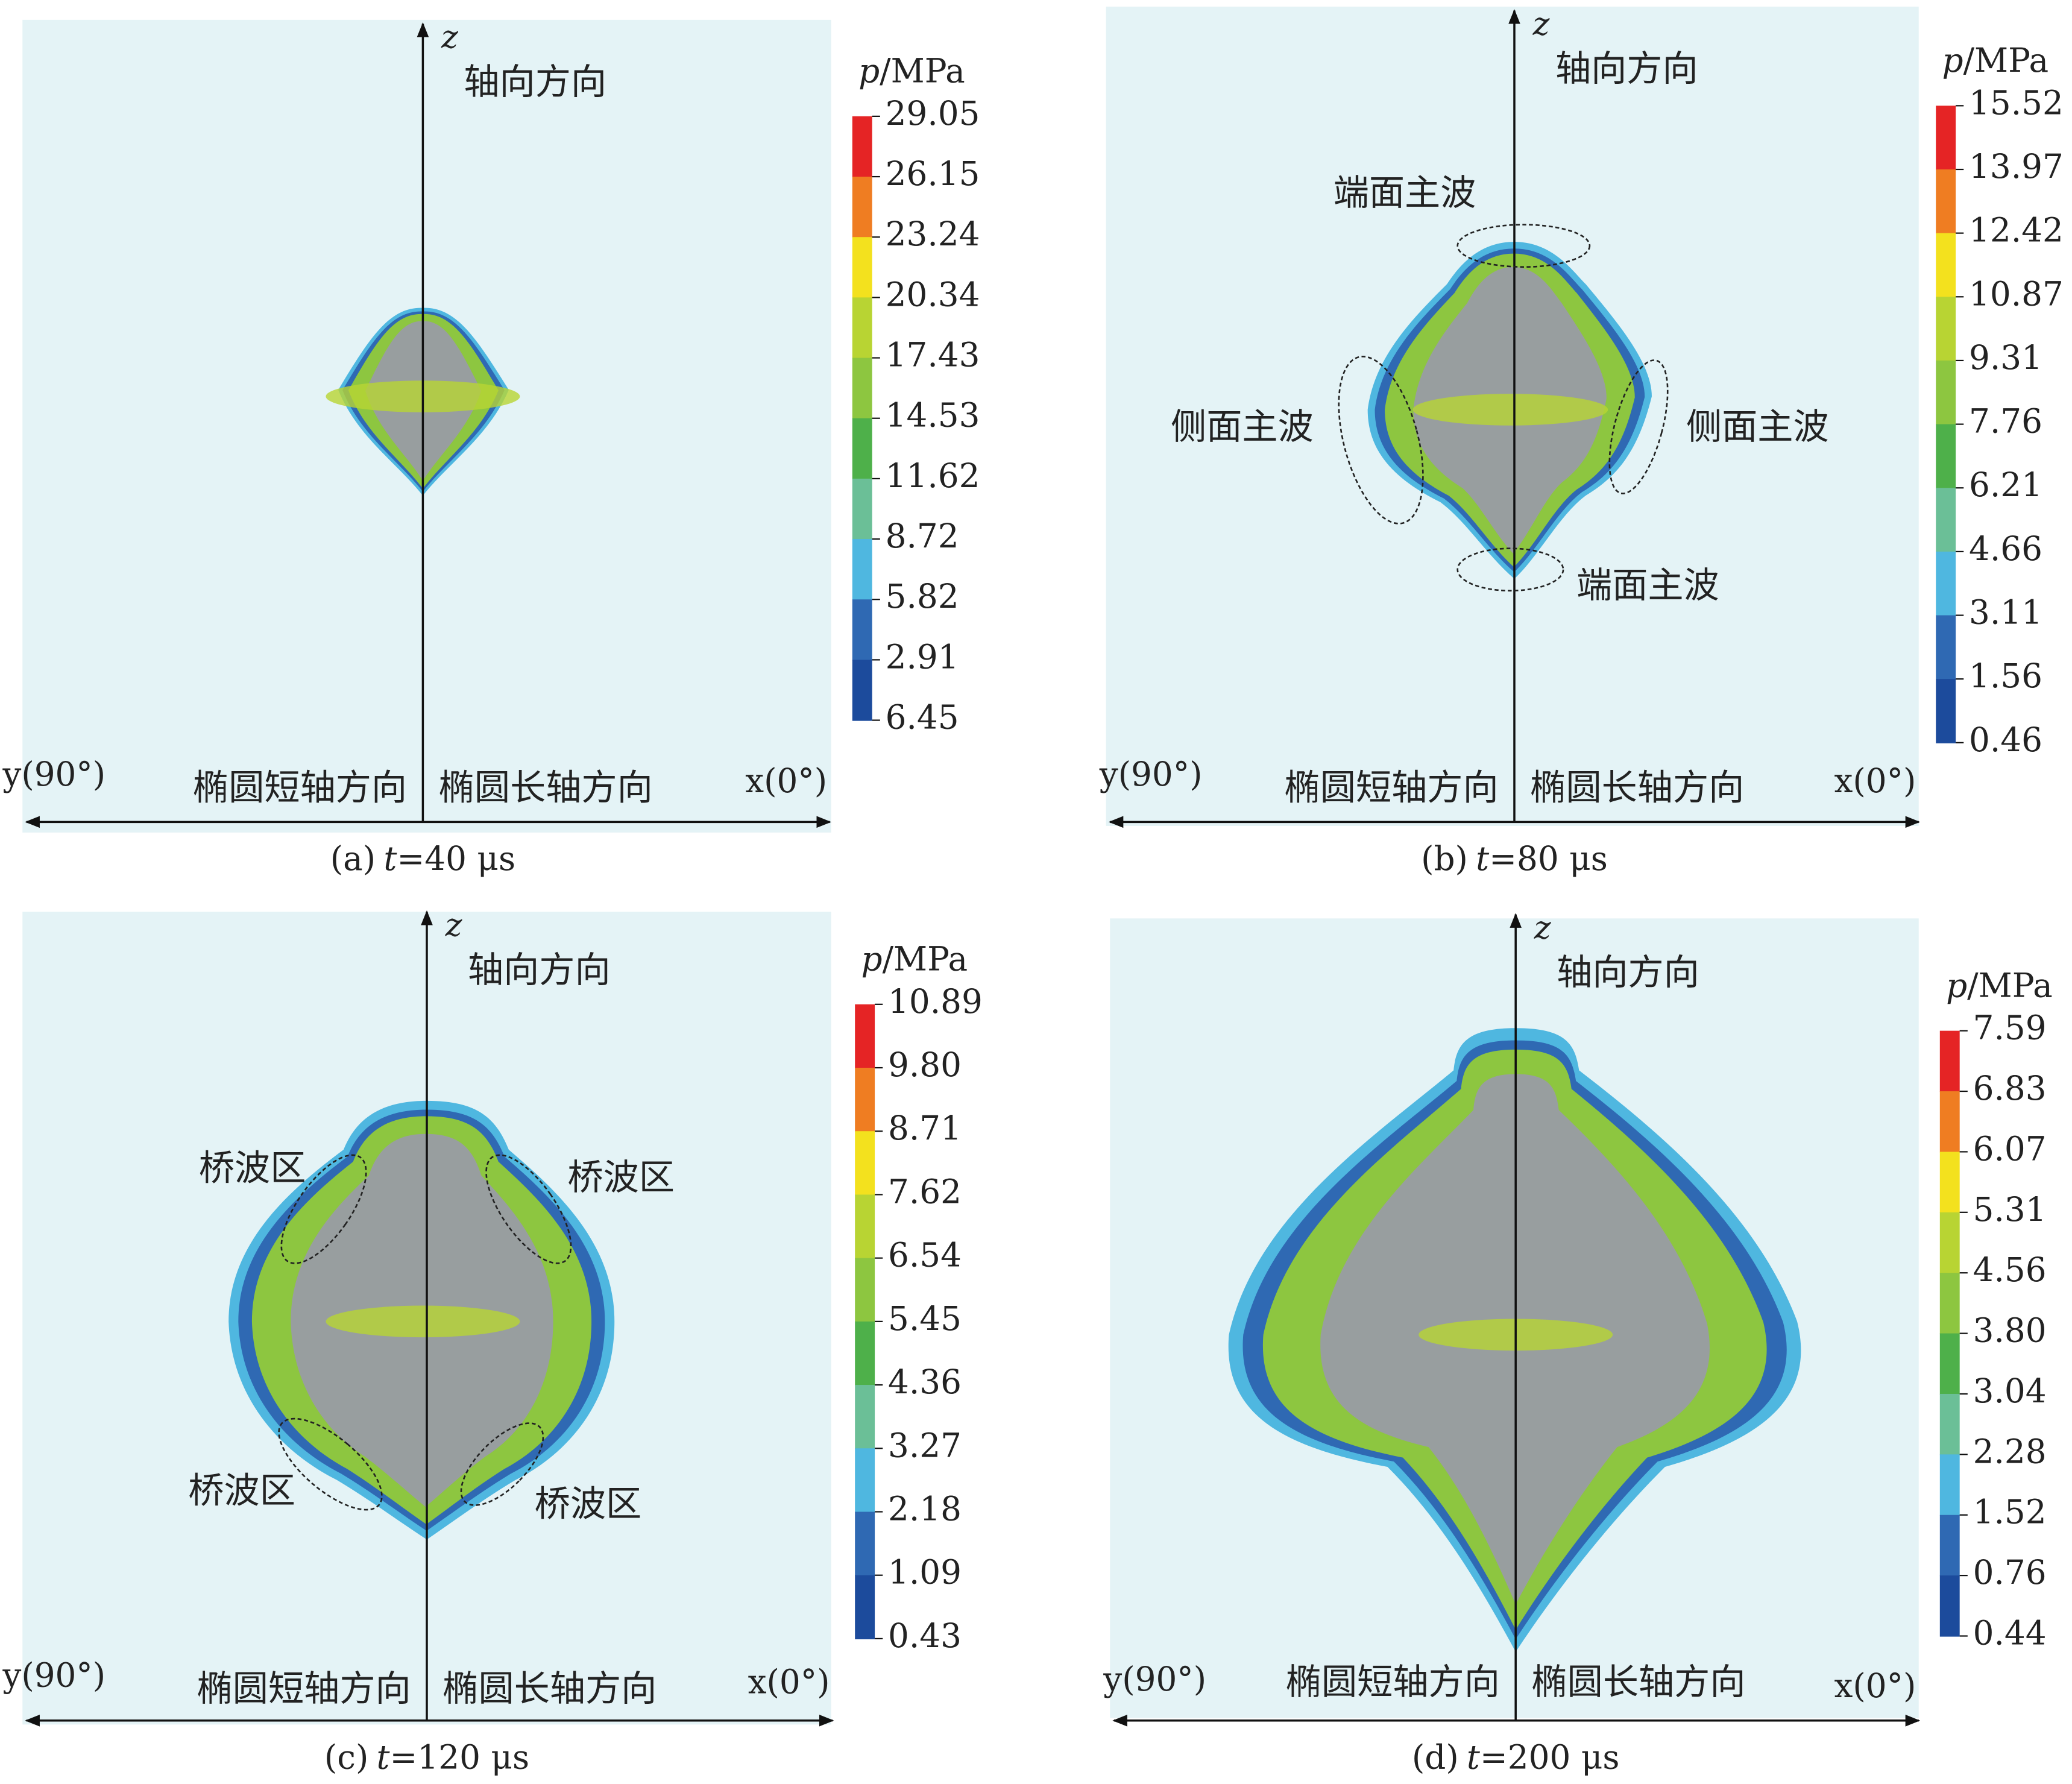 This screenshot has height=1784, width=2072. Describe the element at coordinates (933, 415) in the screenshot. I see `colorbar-label: 14.53` at that location.